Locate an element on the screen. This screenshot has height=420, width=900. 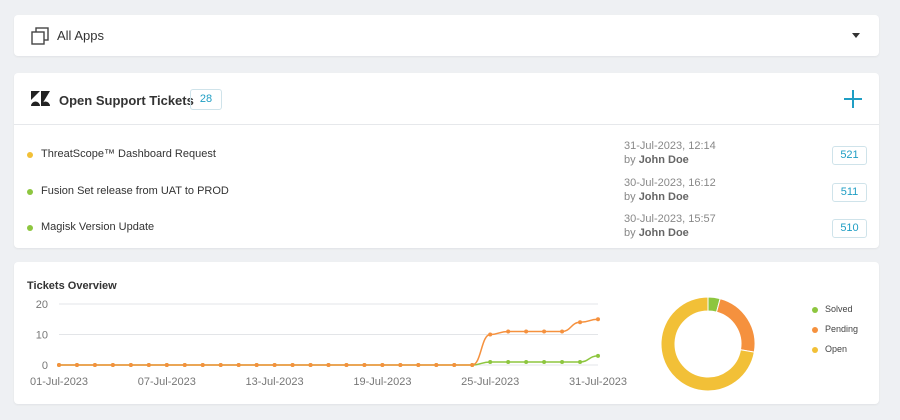
apps-stack-icon is located at coordinates (40, 36).